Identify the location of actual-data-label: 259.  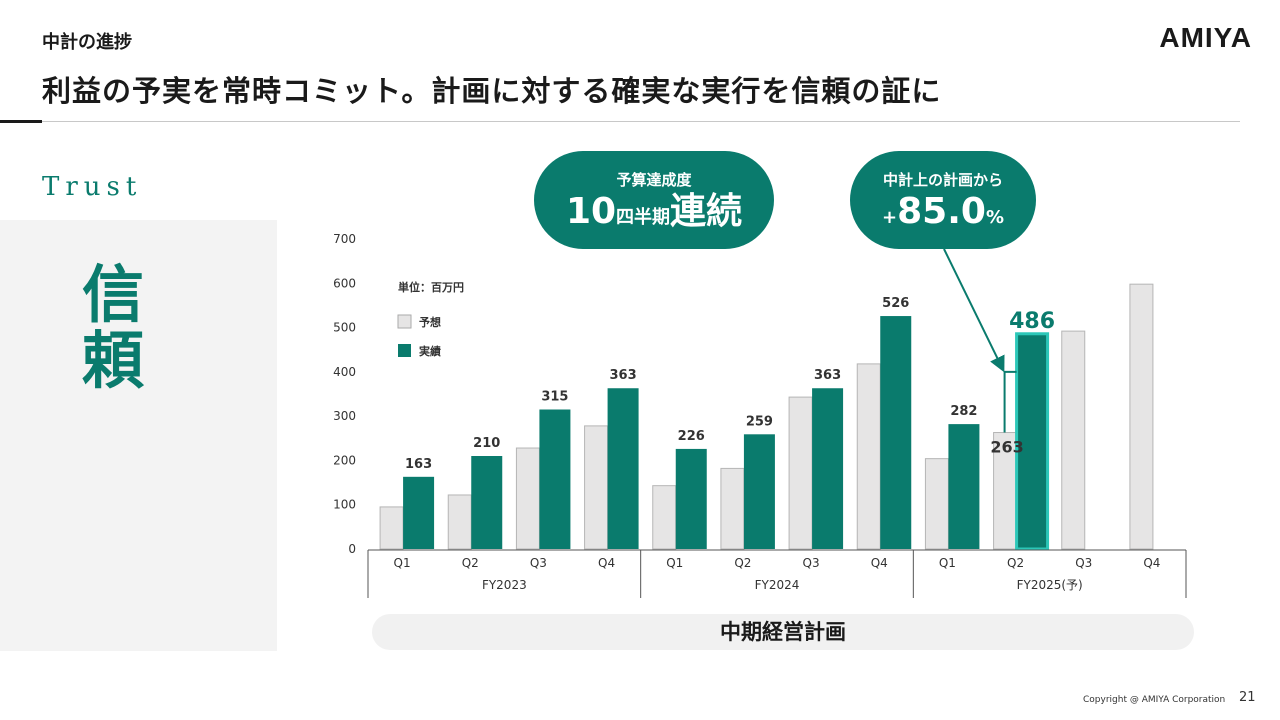
(759, 421).